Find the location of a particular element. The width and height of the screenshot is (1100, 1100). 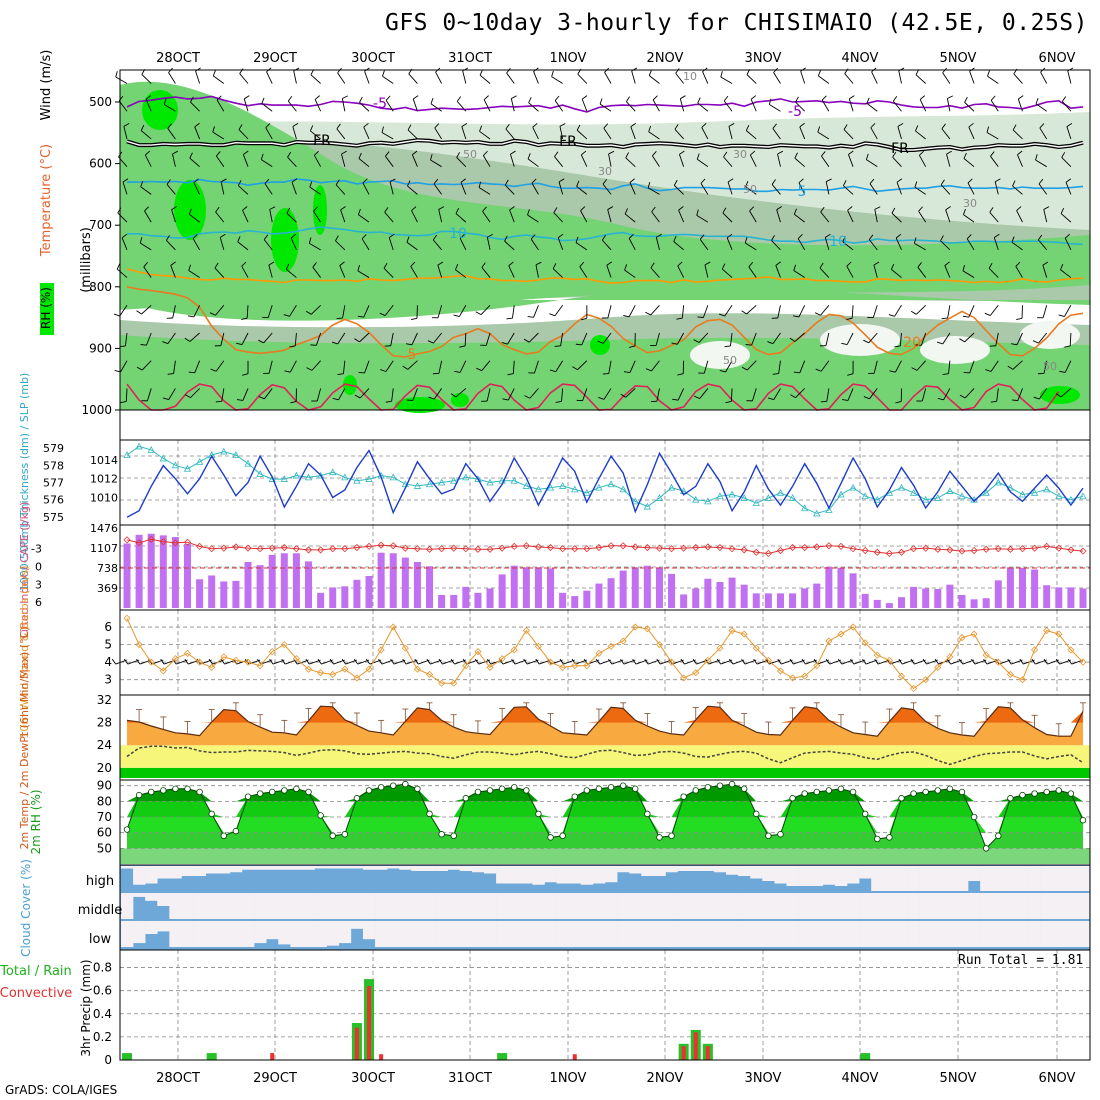

wind-axis-label: 10m Wind Speed & Barbs (m/s) is located at coordinates (24, 651).